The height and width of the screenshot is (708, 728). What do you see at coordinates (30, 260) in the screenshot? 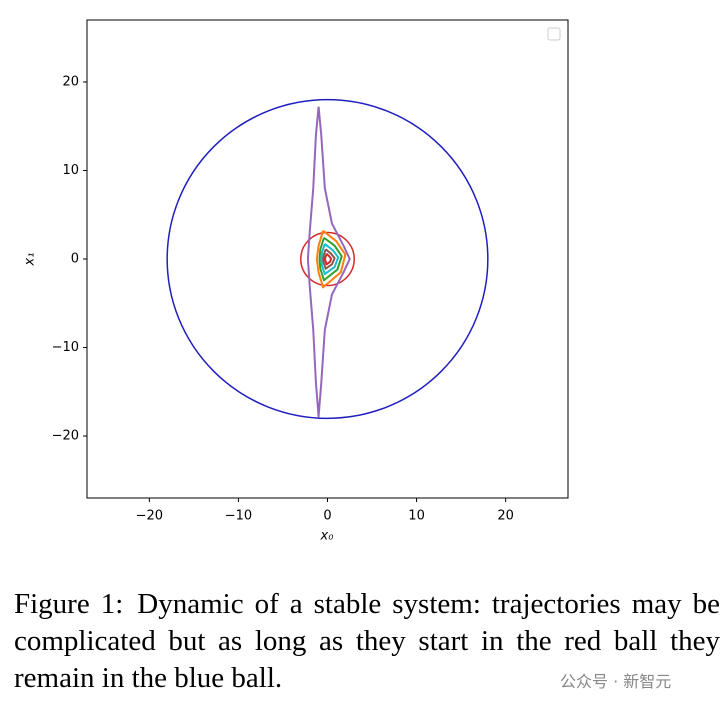
I see `y-axis-label: x₁` at bounding box center [30, 260].